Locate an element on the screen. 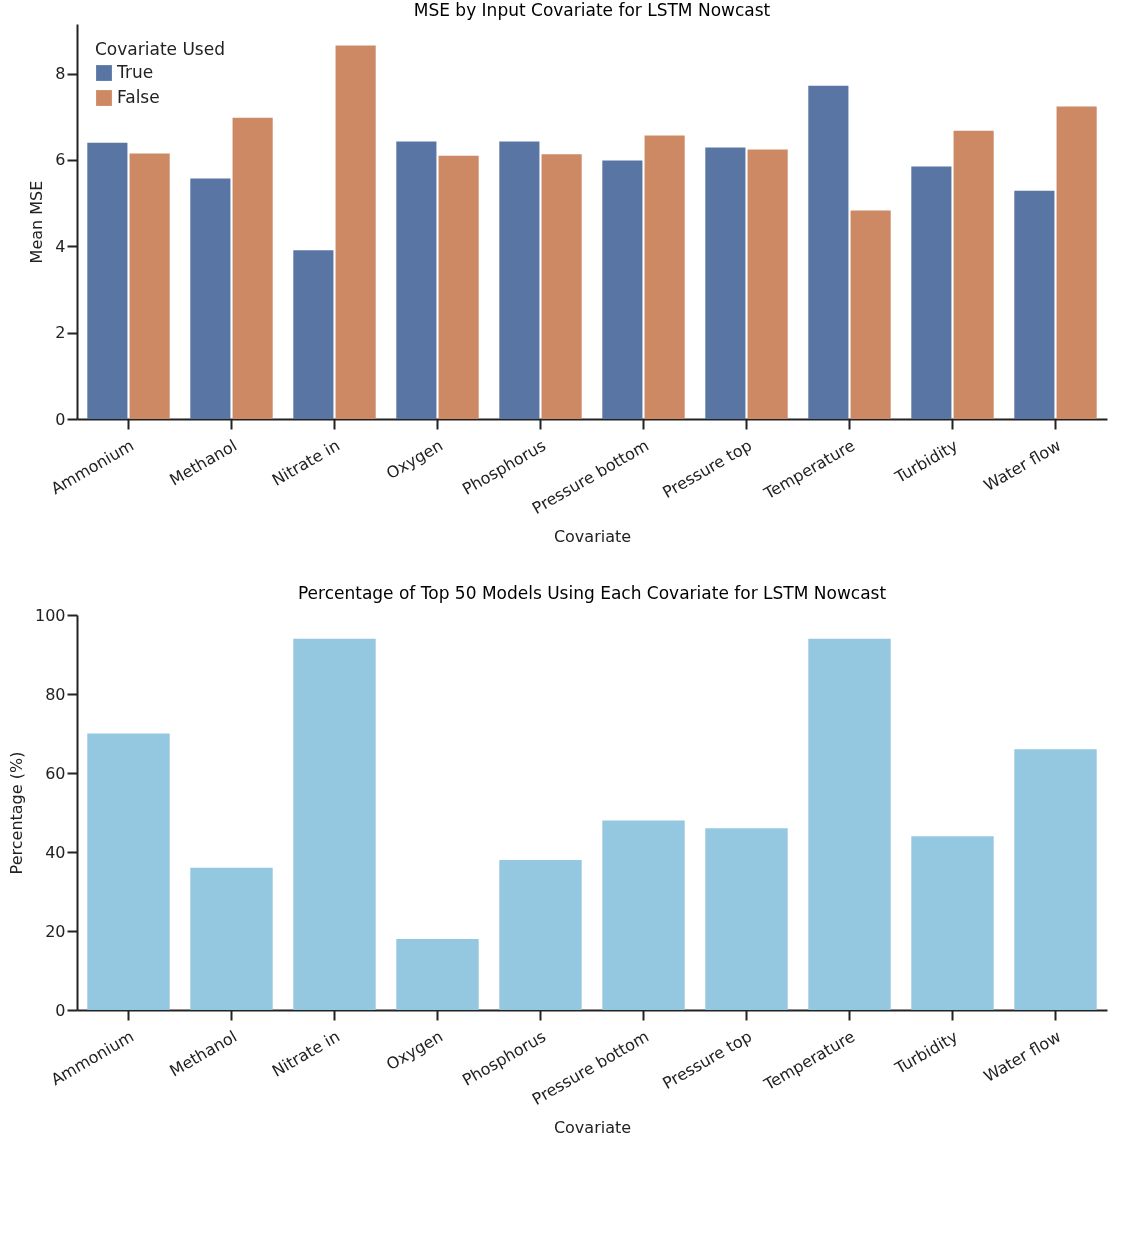 The image size is (1139, 1238). legend-label: True is located at coordinates (135, 72).